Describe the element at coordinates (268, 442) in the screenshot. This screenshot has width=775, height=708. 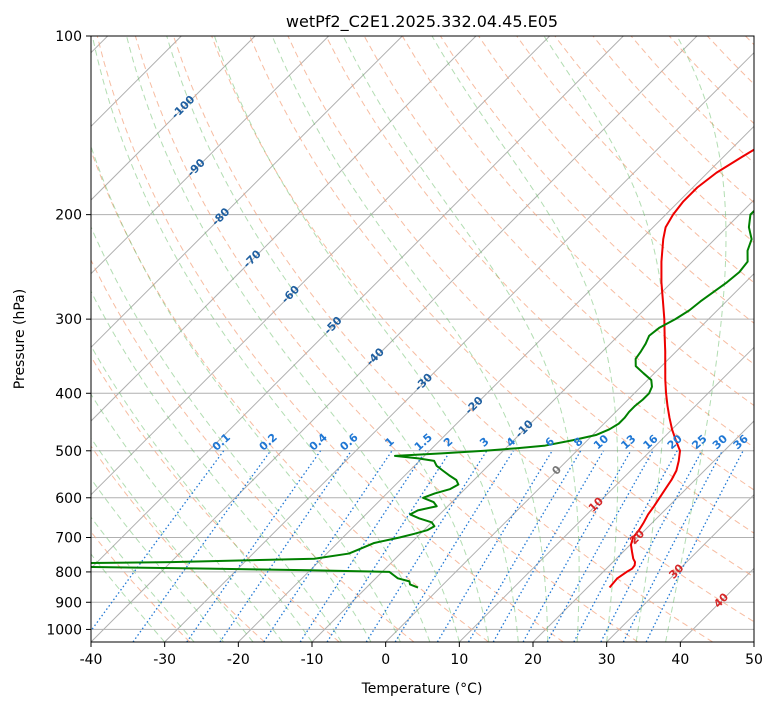
I see `mixing-ratio-label: 0.2` at that location.